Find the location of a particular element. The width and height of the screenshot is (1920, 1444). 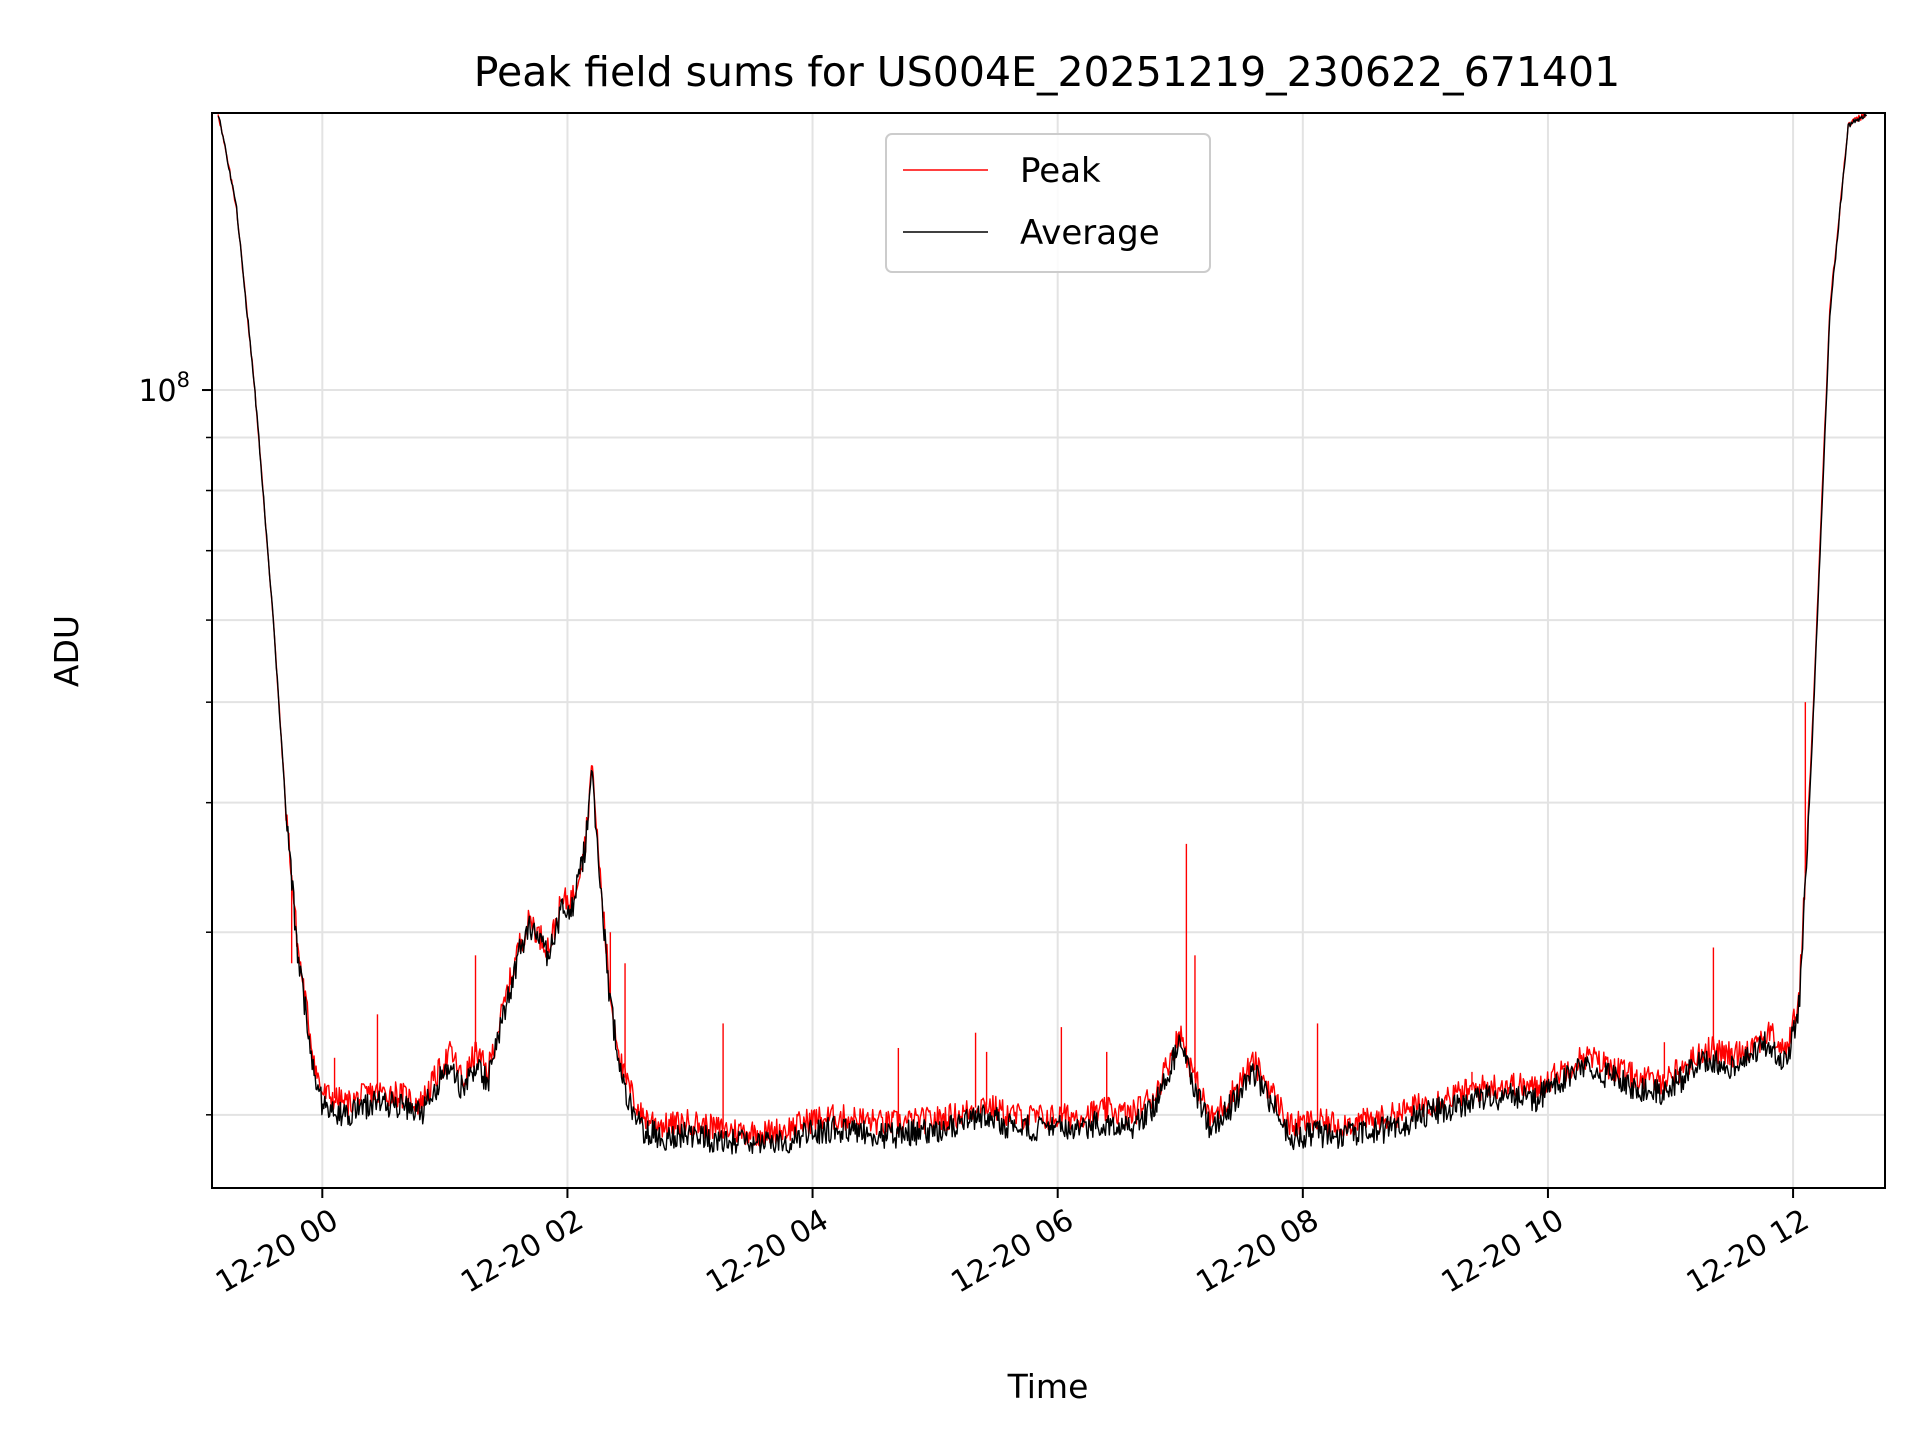

x-axis-label: Time is located at coordinates (1048, 1386).